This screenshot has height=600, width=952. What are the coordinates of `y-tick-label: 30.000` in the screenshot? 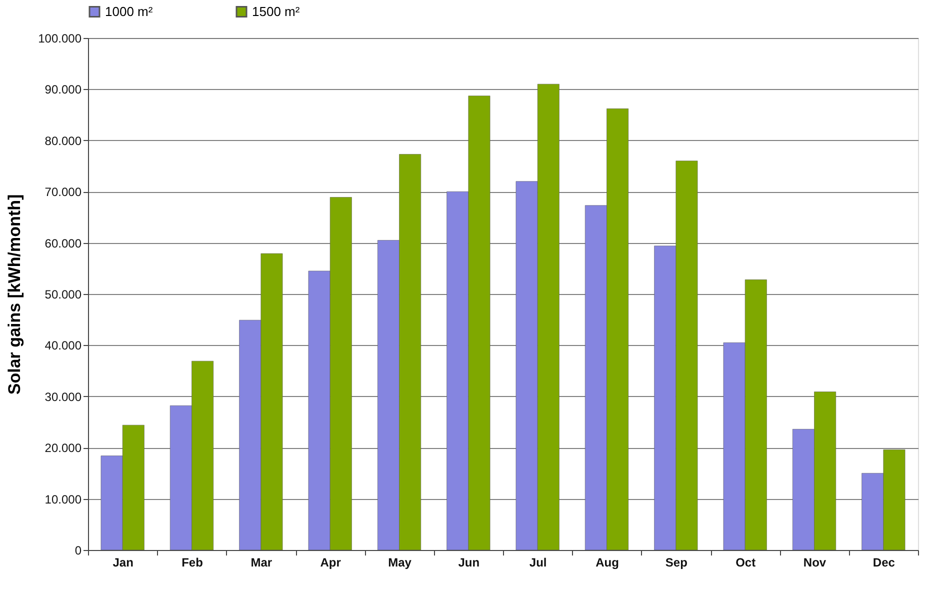 It's located at (63, 397).